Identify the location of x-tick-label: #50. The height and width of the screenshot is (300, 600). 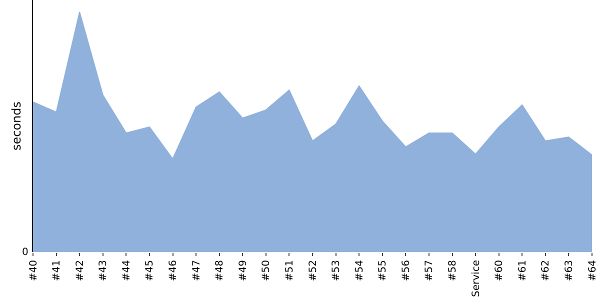
(266, 271).